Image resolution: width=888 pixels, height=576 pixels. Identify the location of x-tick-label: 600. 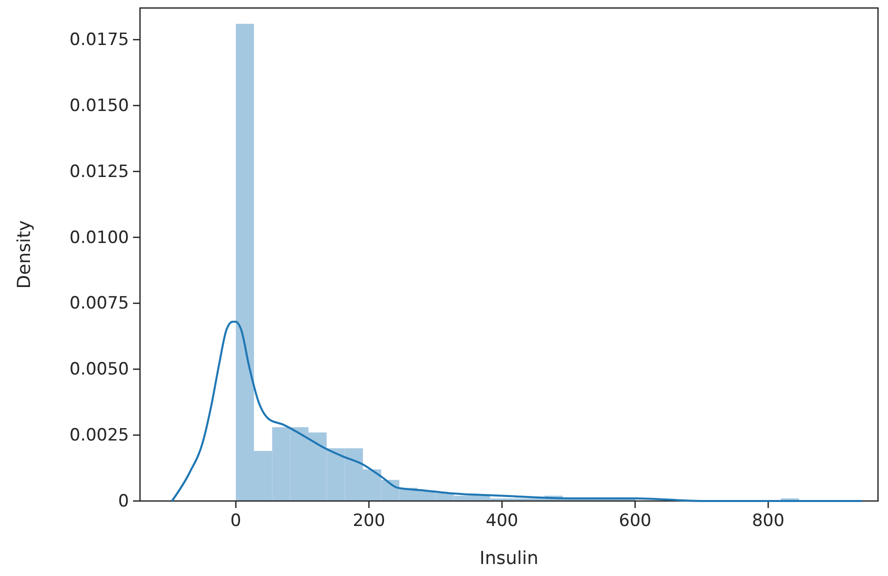
(635, 521).